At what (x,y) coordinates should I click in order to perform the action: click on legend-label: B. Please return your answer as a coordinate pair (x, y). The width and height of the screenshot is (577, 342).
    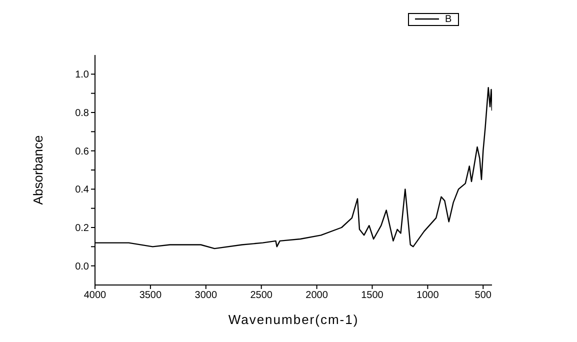
    Looking at the image, I should click on (448, 19).